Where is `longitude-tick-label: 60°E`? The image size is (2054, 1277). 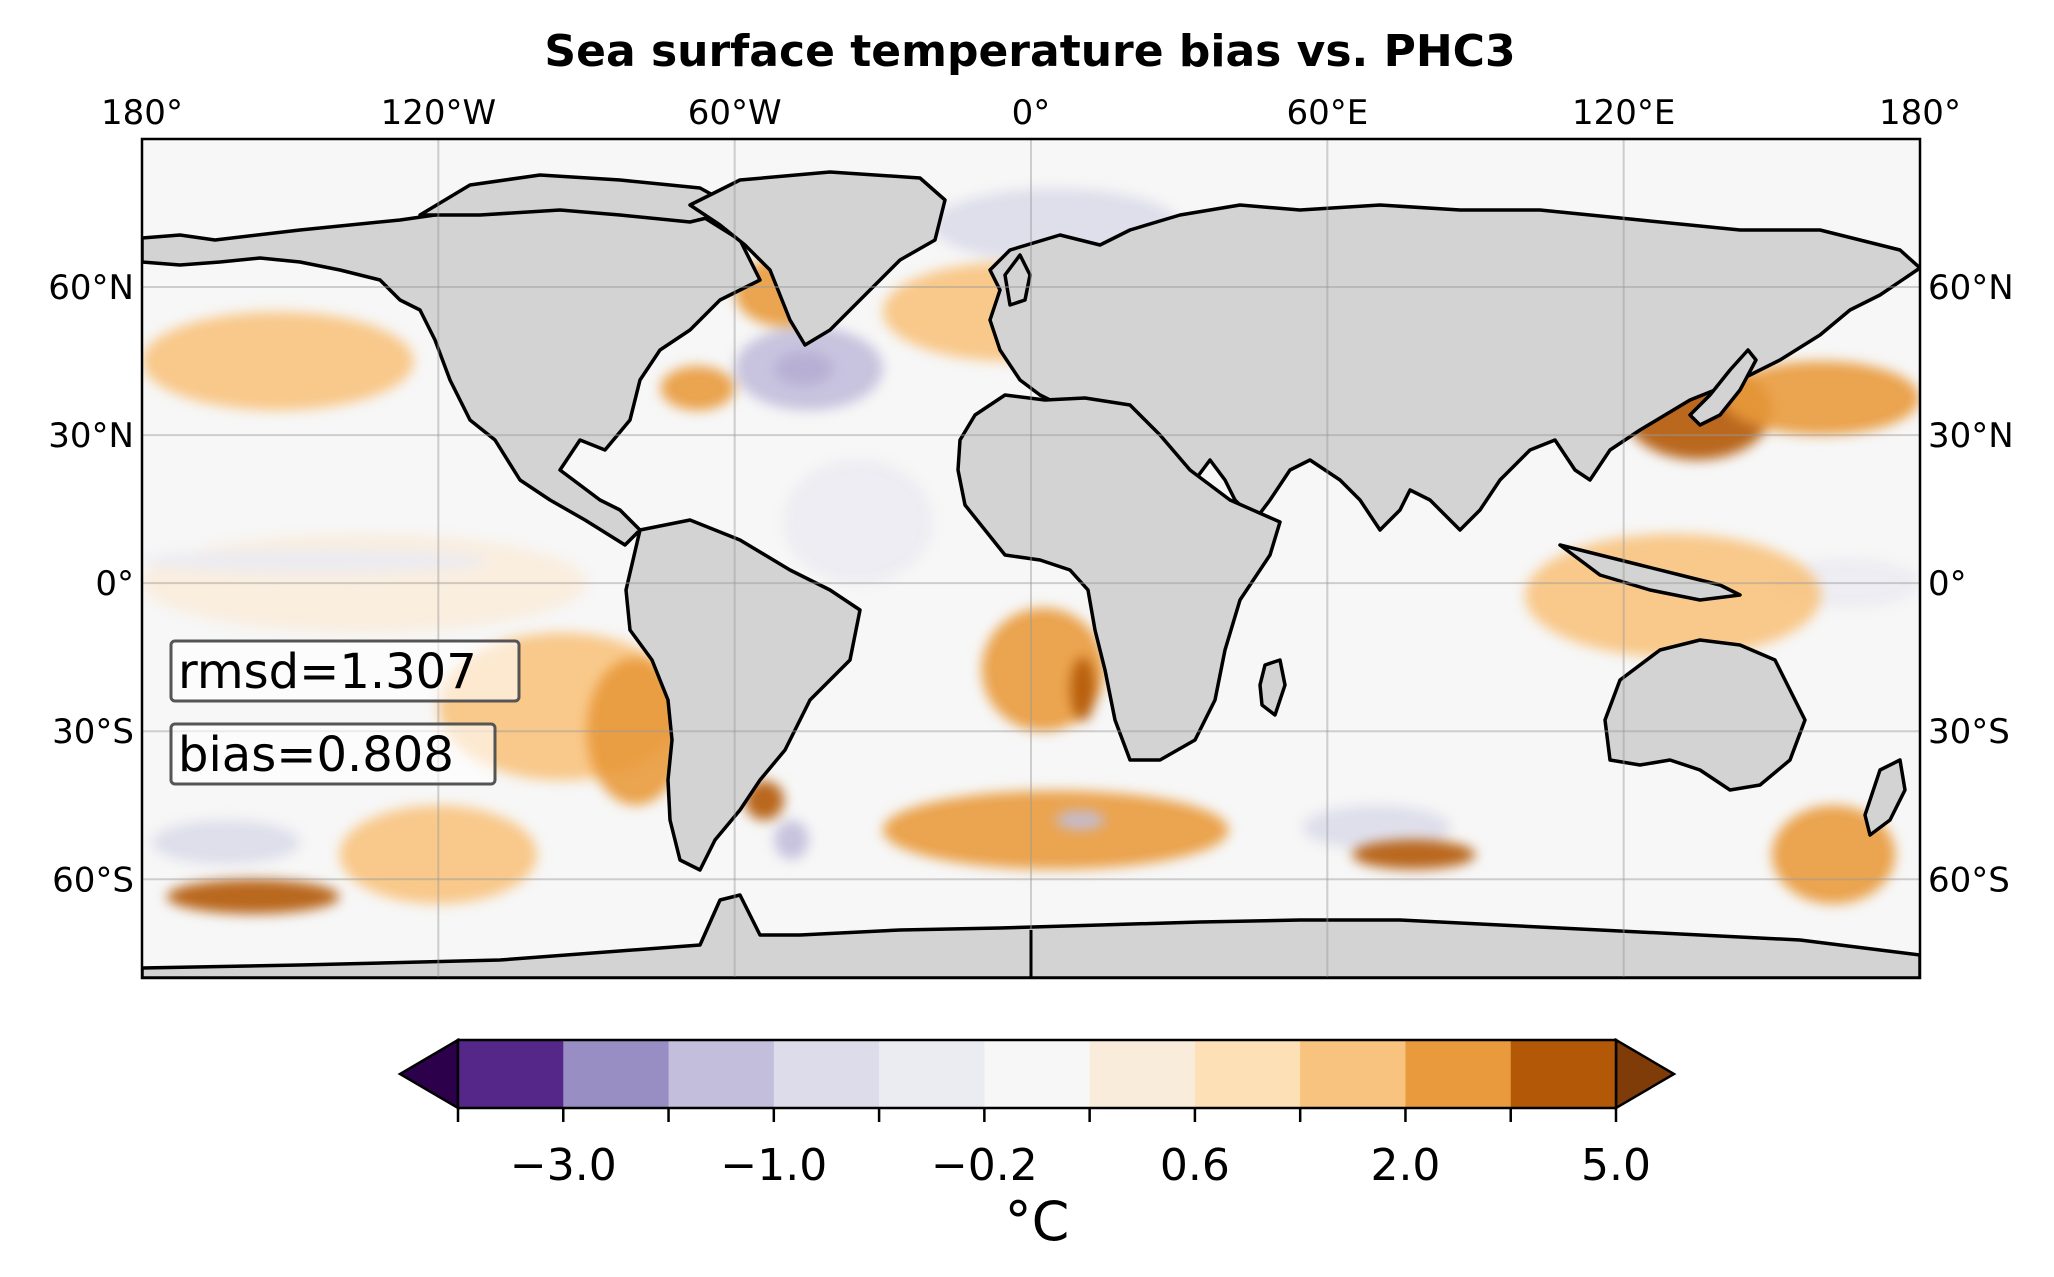 longitude-tick-label: 60°E is located at coordinates (1327, 113).